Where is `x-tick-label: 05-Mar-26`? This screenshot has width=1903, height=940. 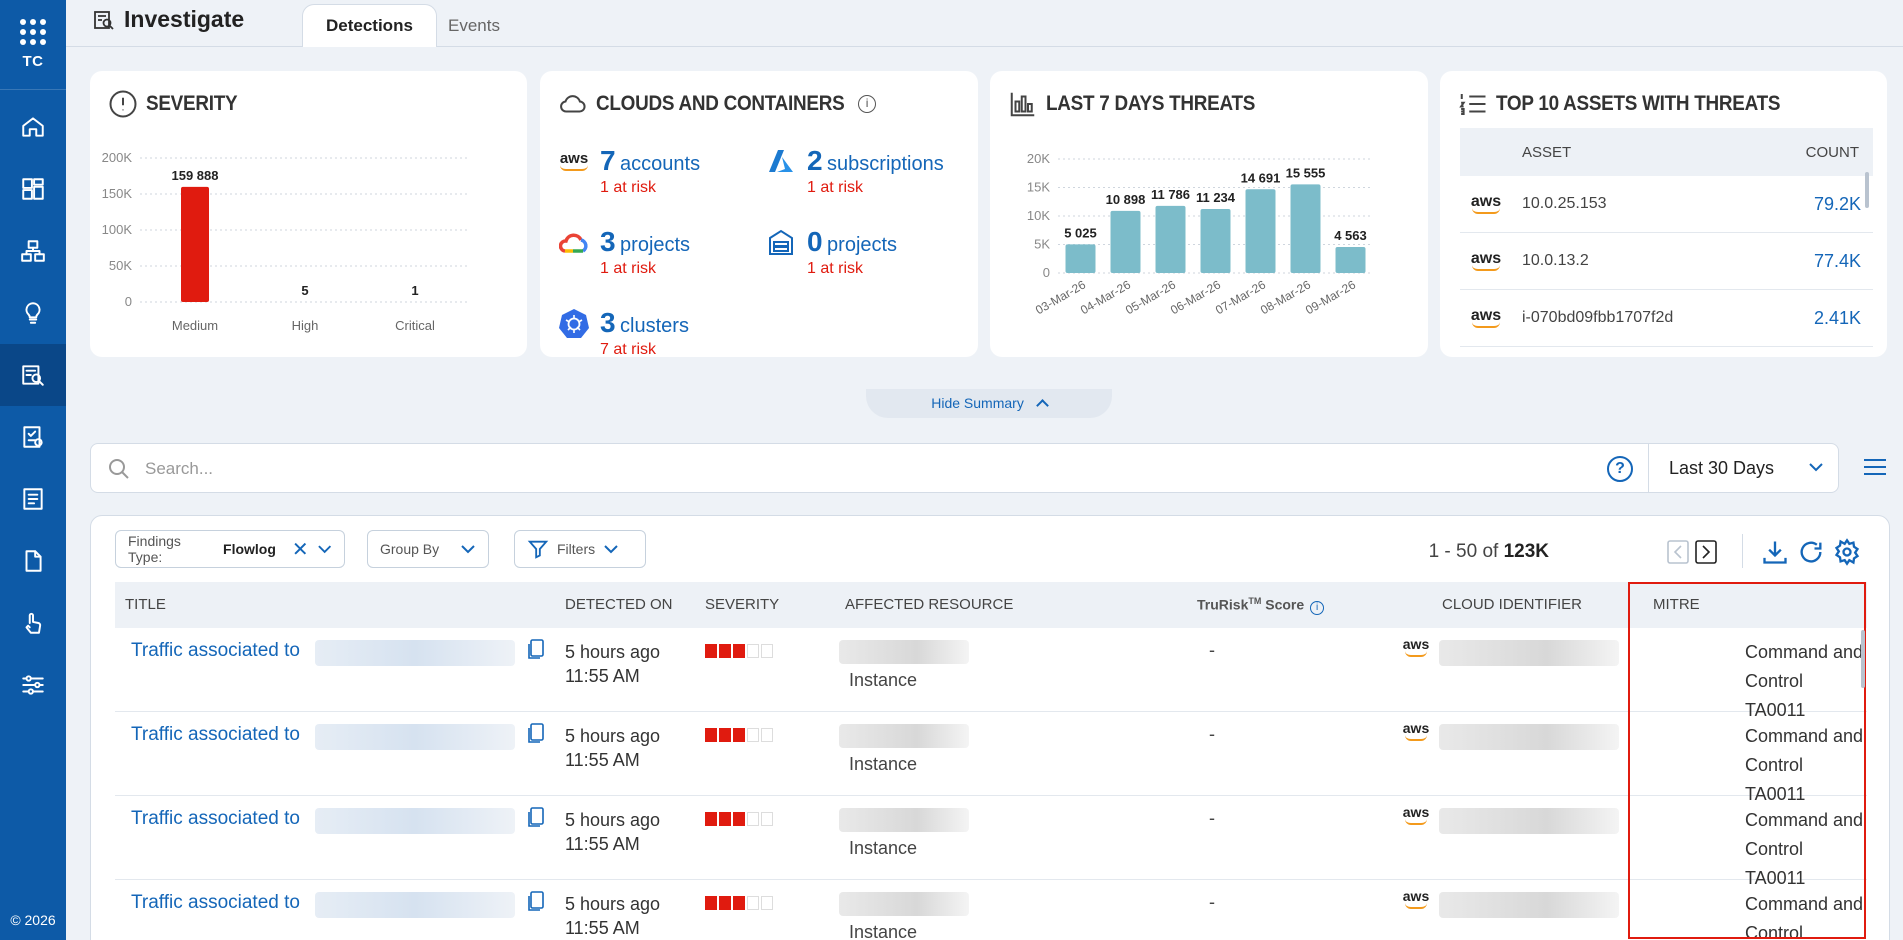 x-tick-label: 05-Mar-26 is located at coordinates (1150, 297).